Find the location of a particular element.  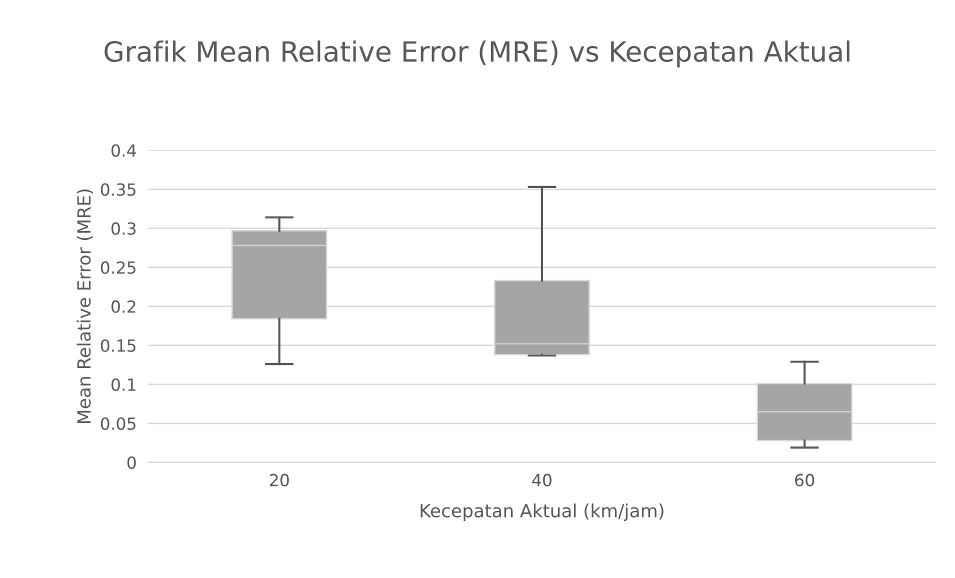

y-tick-label: 0 is located at coordinates (131, 462).